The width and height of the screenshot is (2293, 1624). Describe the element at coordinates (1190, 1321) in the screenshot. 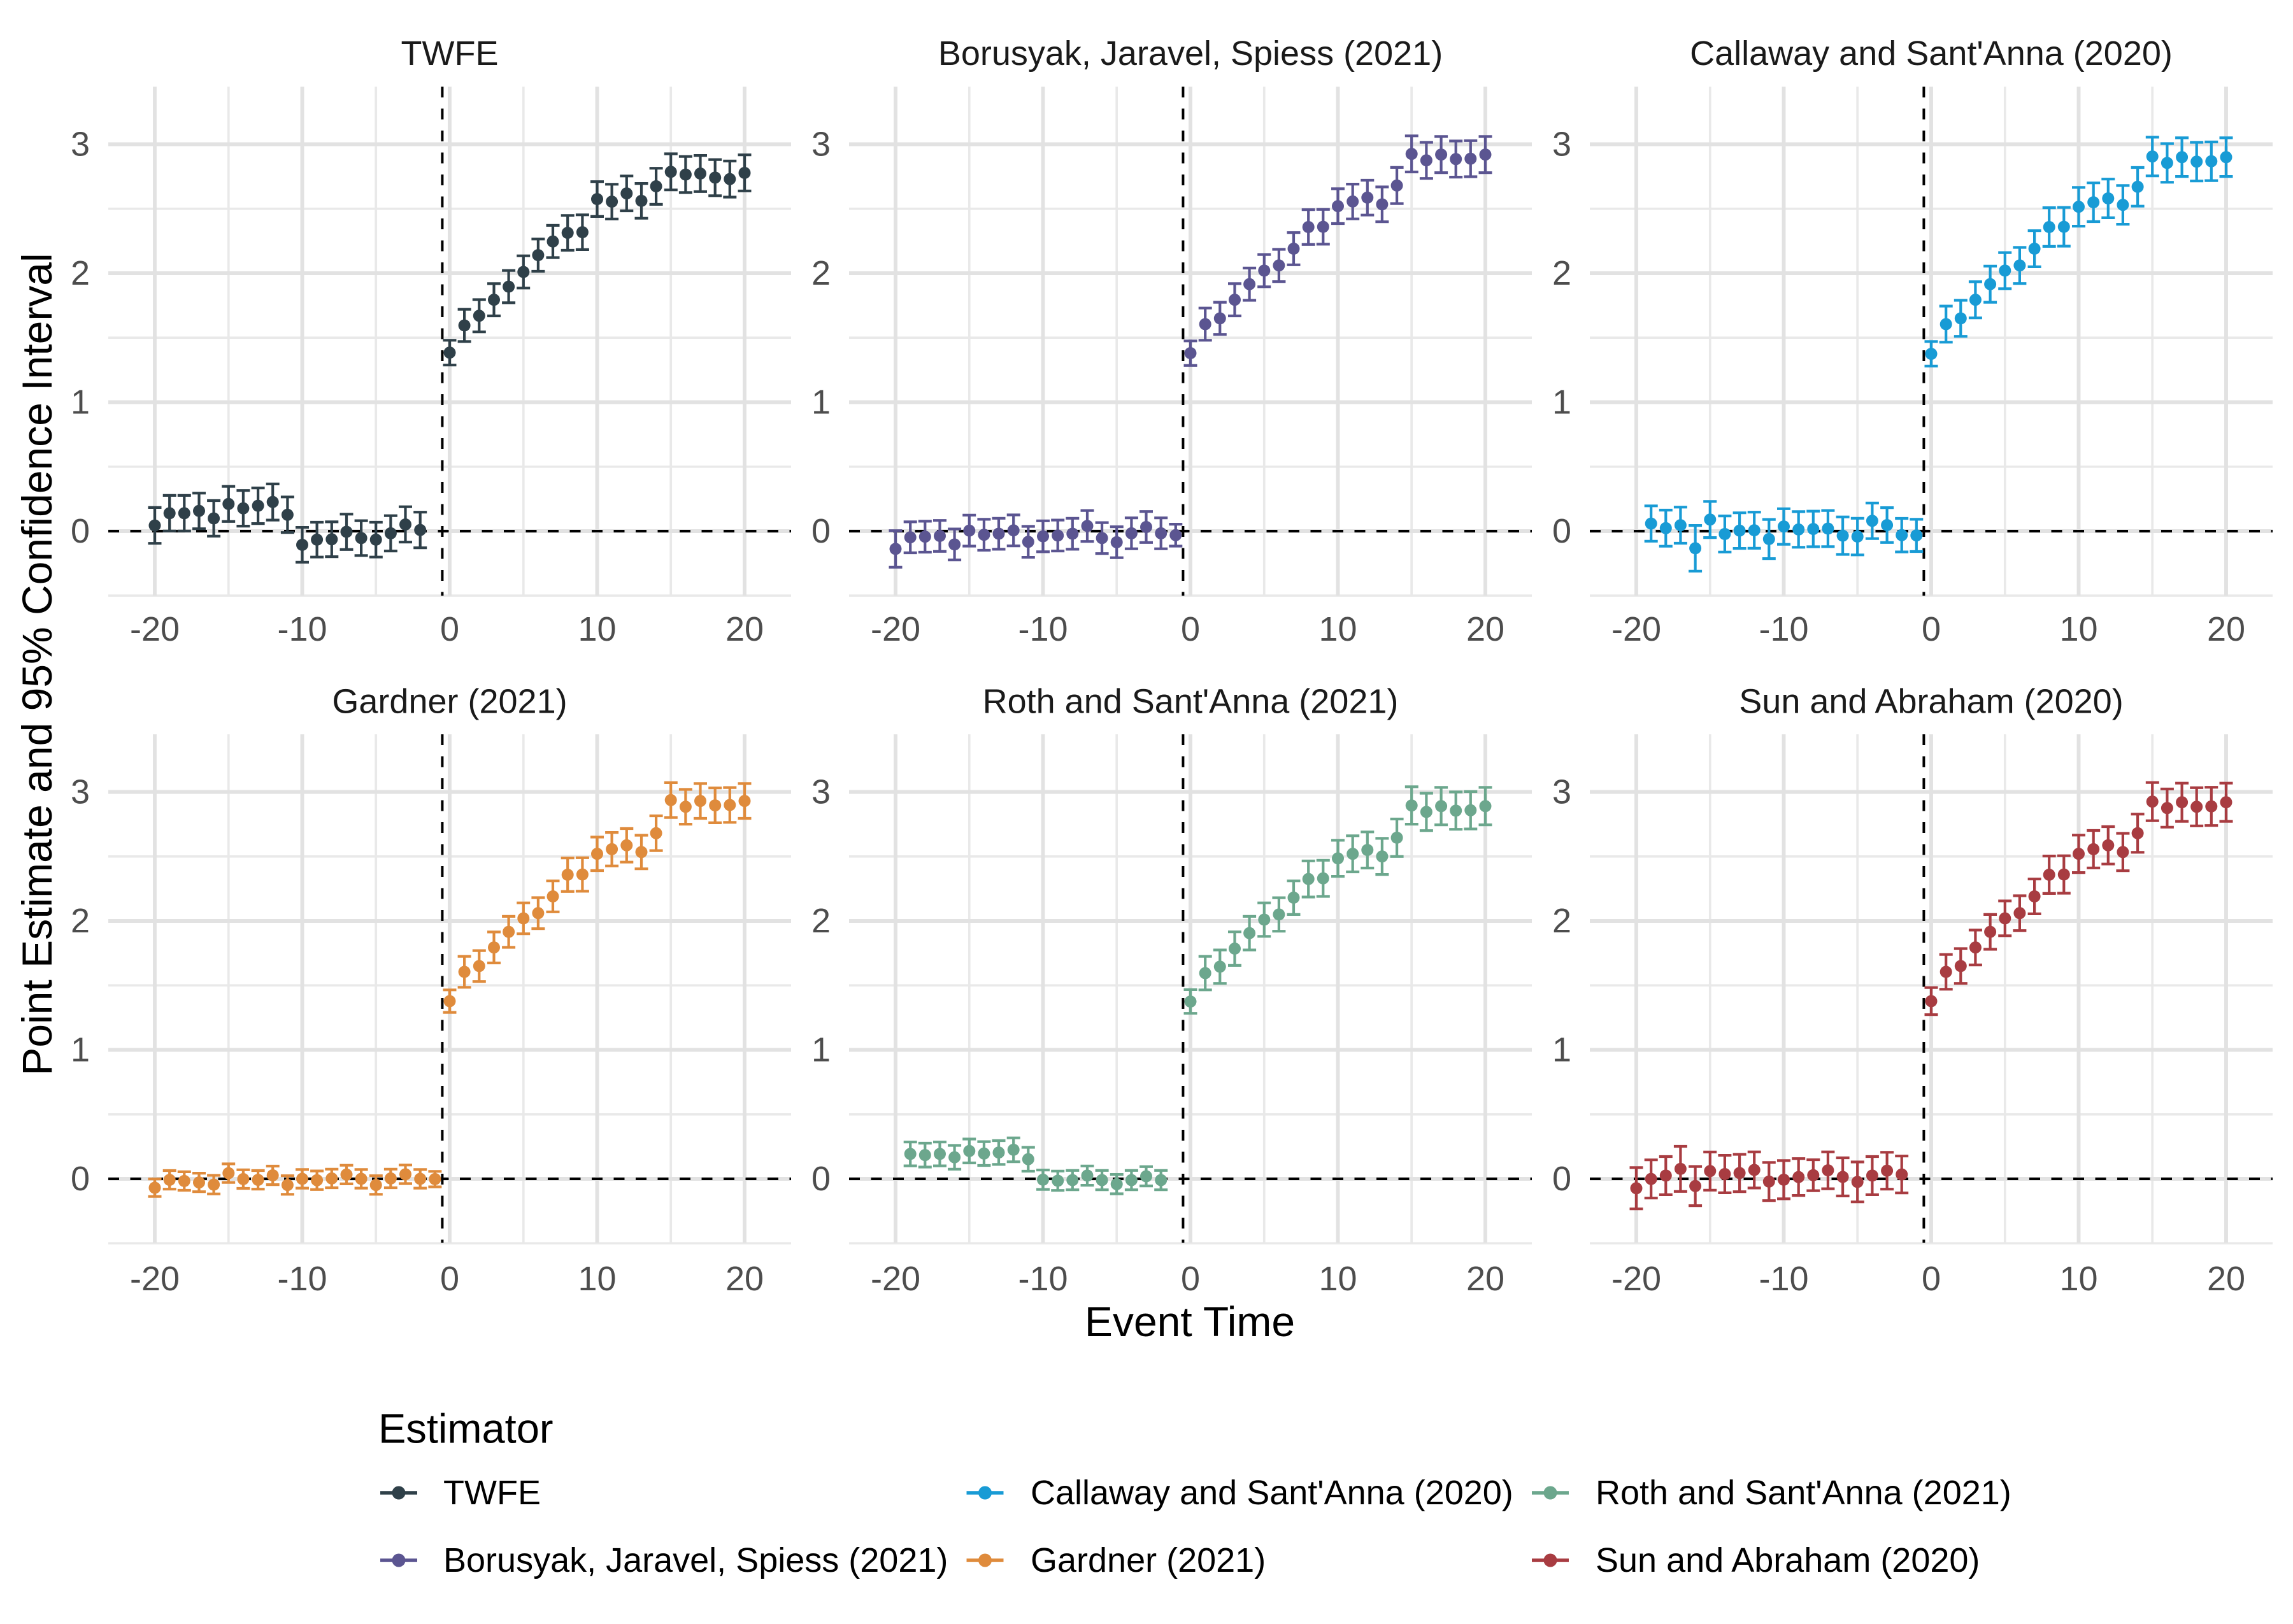

I see `svg-text: Event Time` at that location.